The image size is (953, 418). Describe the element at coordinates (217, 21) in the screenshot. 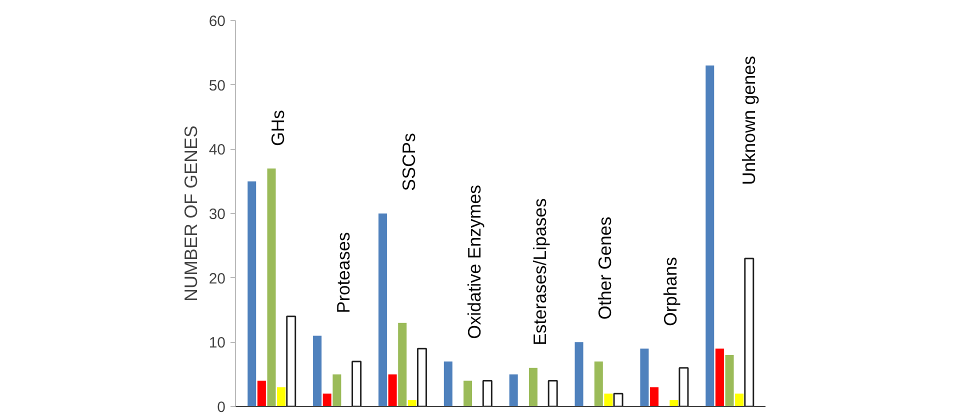

I see `y-tick-label: 60` at that location.